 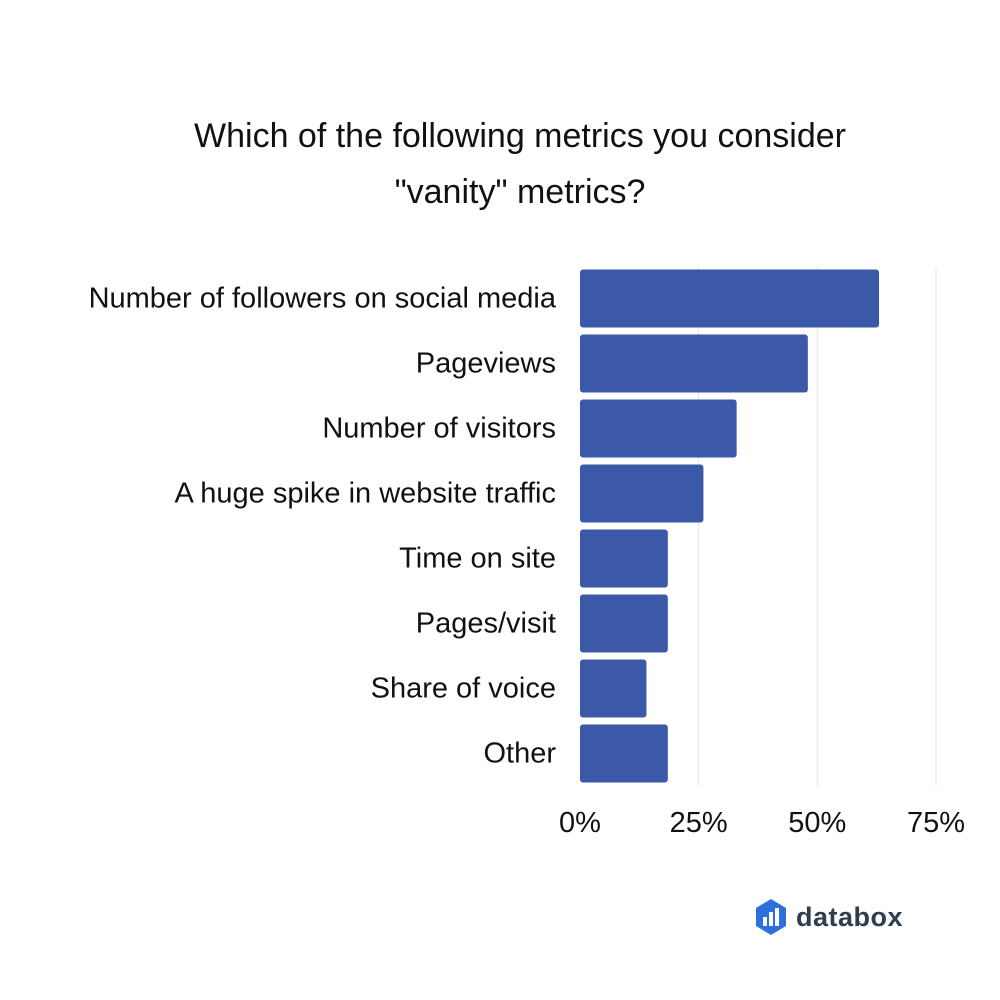 I want to click on x-tick-label-1: 25%, so click(x=699, y=823).